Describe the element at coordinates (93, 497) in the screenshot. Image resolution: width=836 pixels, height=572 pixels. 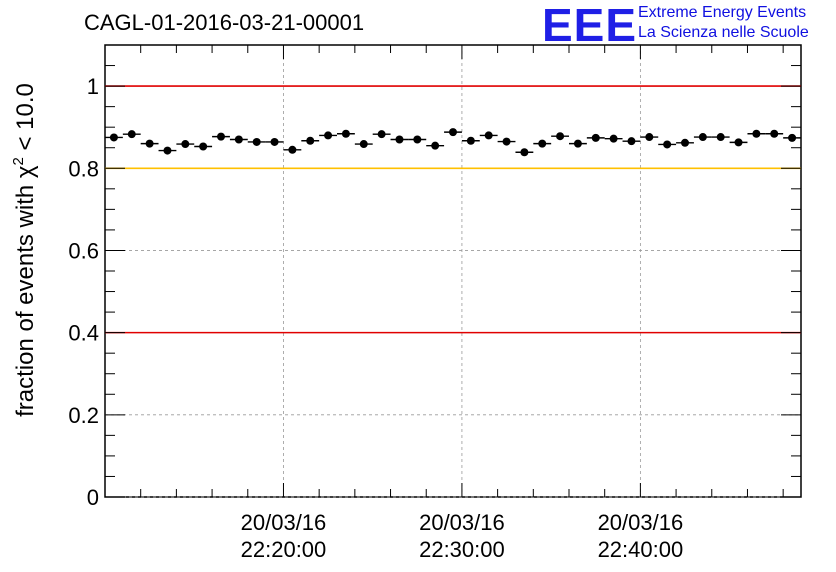
I see `y-tick-label: 0` at that location.